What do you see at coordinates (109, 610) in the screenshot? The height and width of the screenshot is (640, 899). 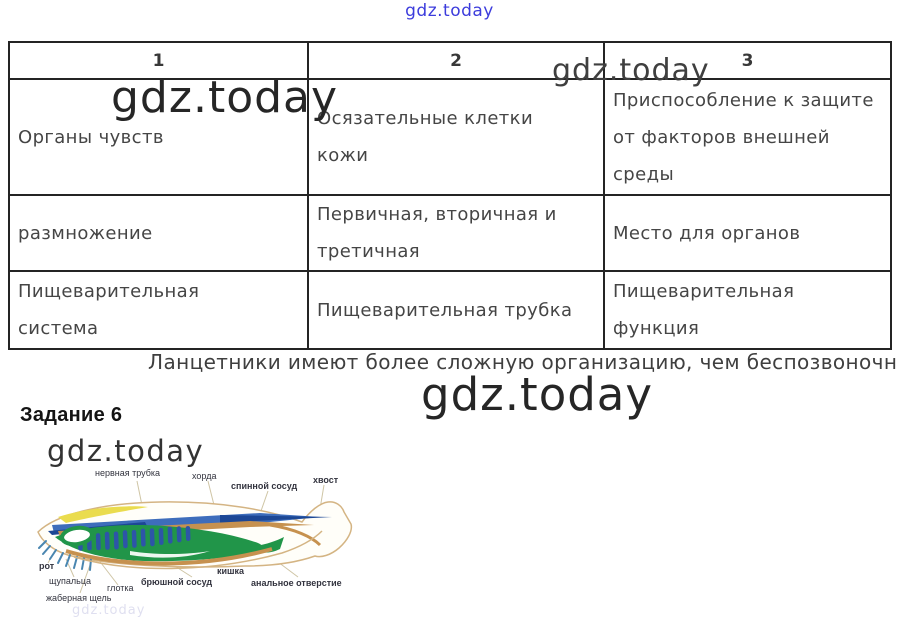 I see `watermark-bottom-faint: gdz.today` at bounding box center [109, 610].